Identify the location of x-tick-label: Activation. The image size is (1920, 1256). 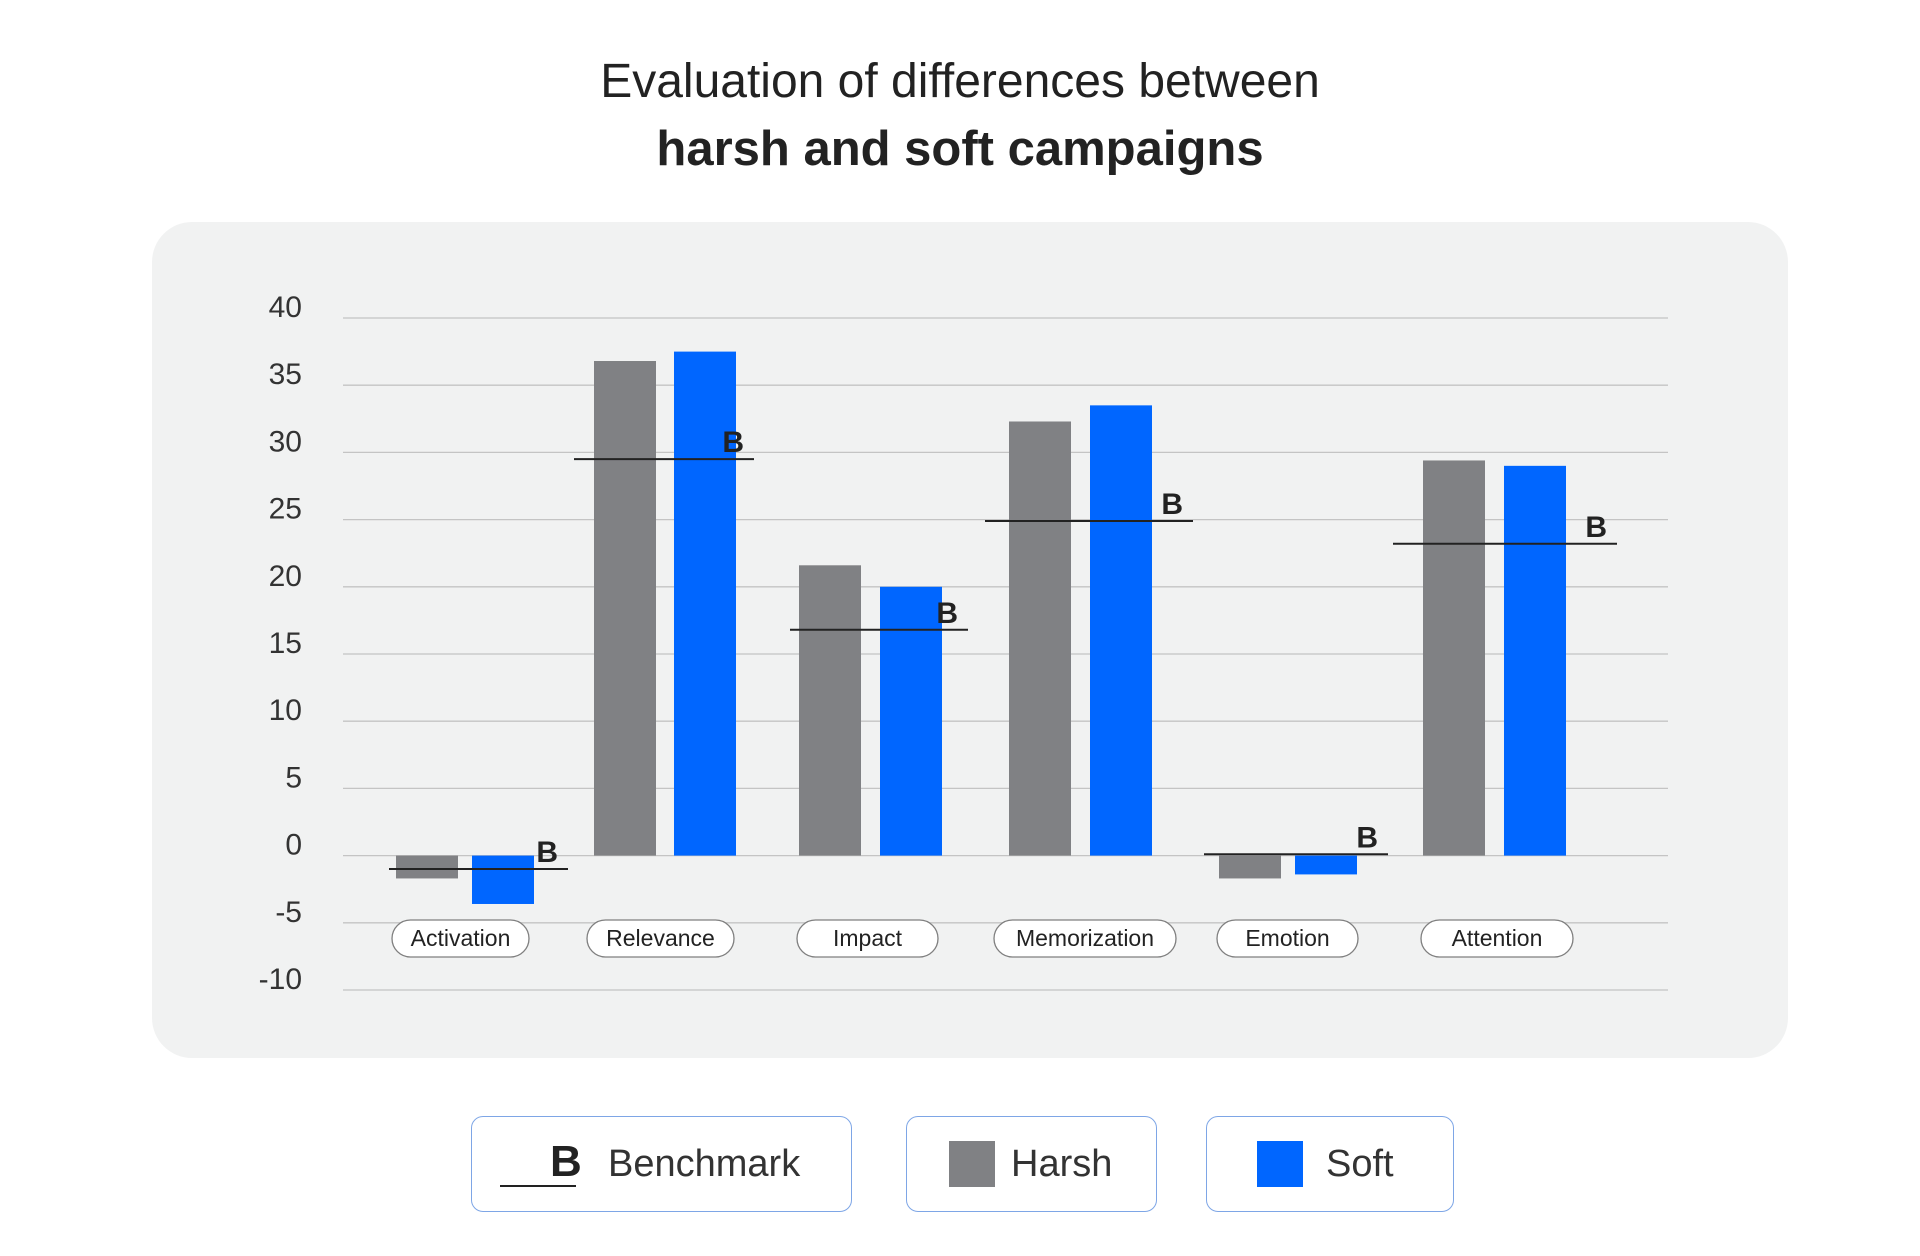
(461, 938).